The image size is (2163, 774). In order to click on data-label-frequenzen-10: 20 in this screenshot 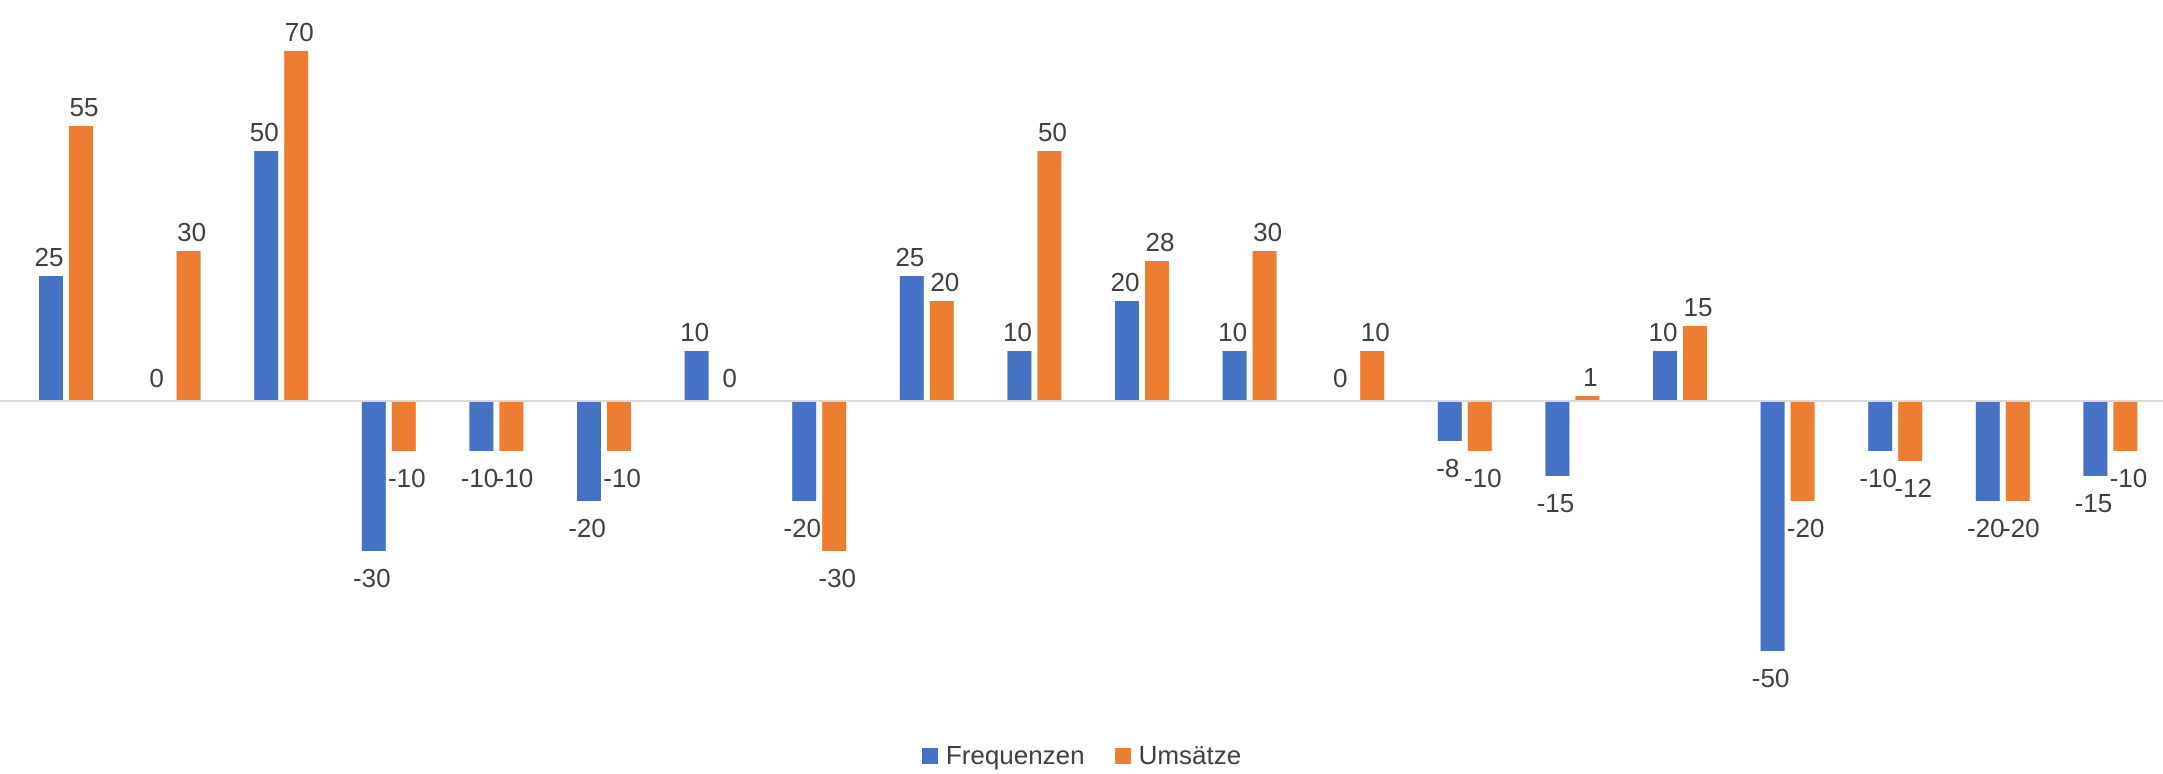, I will do `click(1125, 282)`.